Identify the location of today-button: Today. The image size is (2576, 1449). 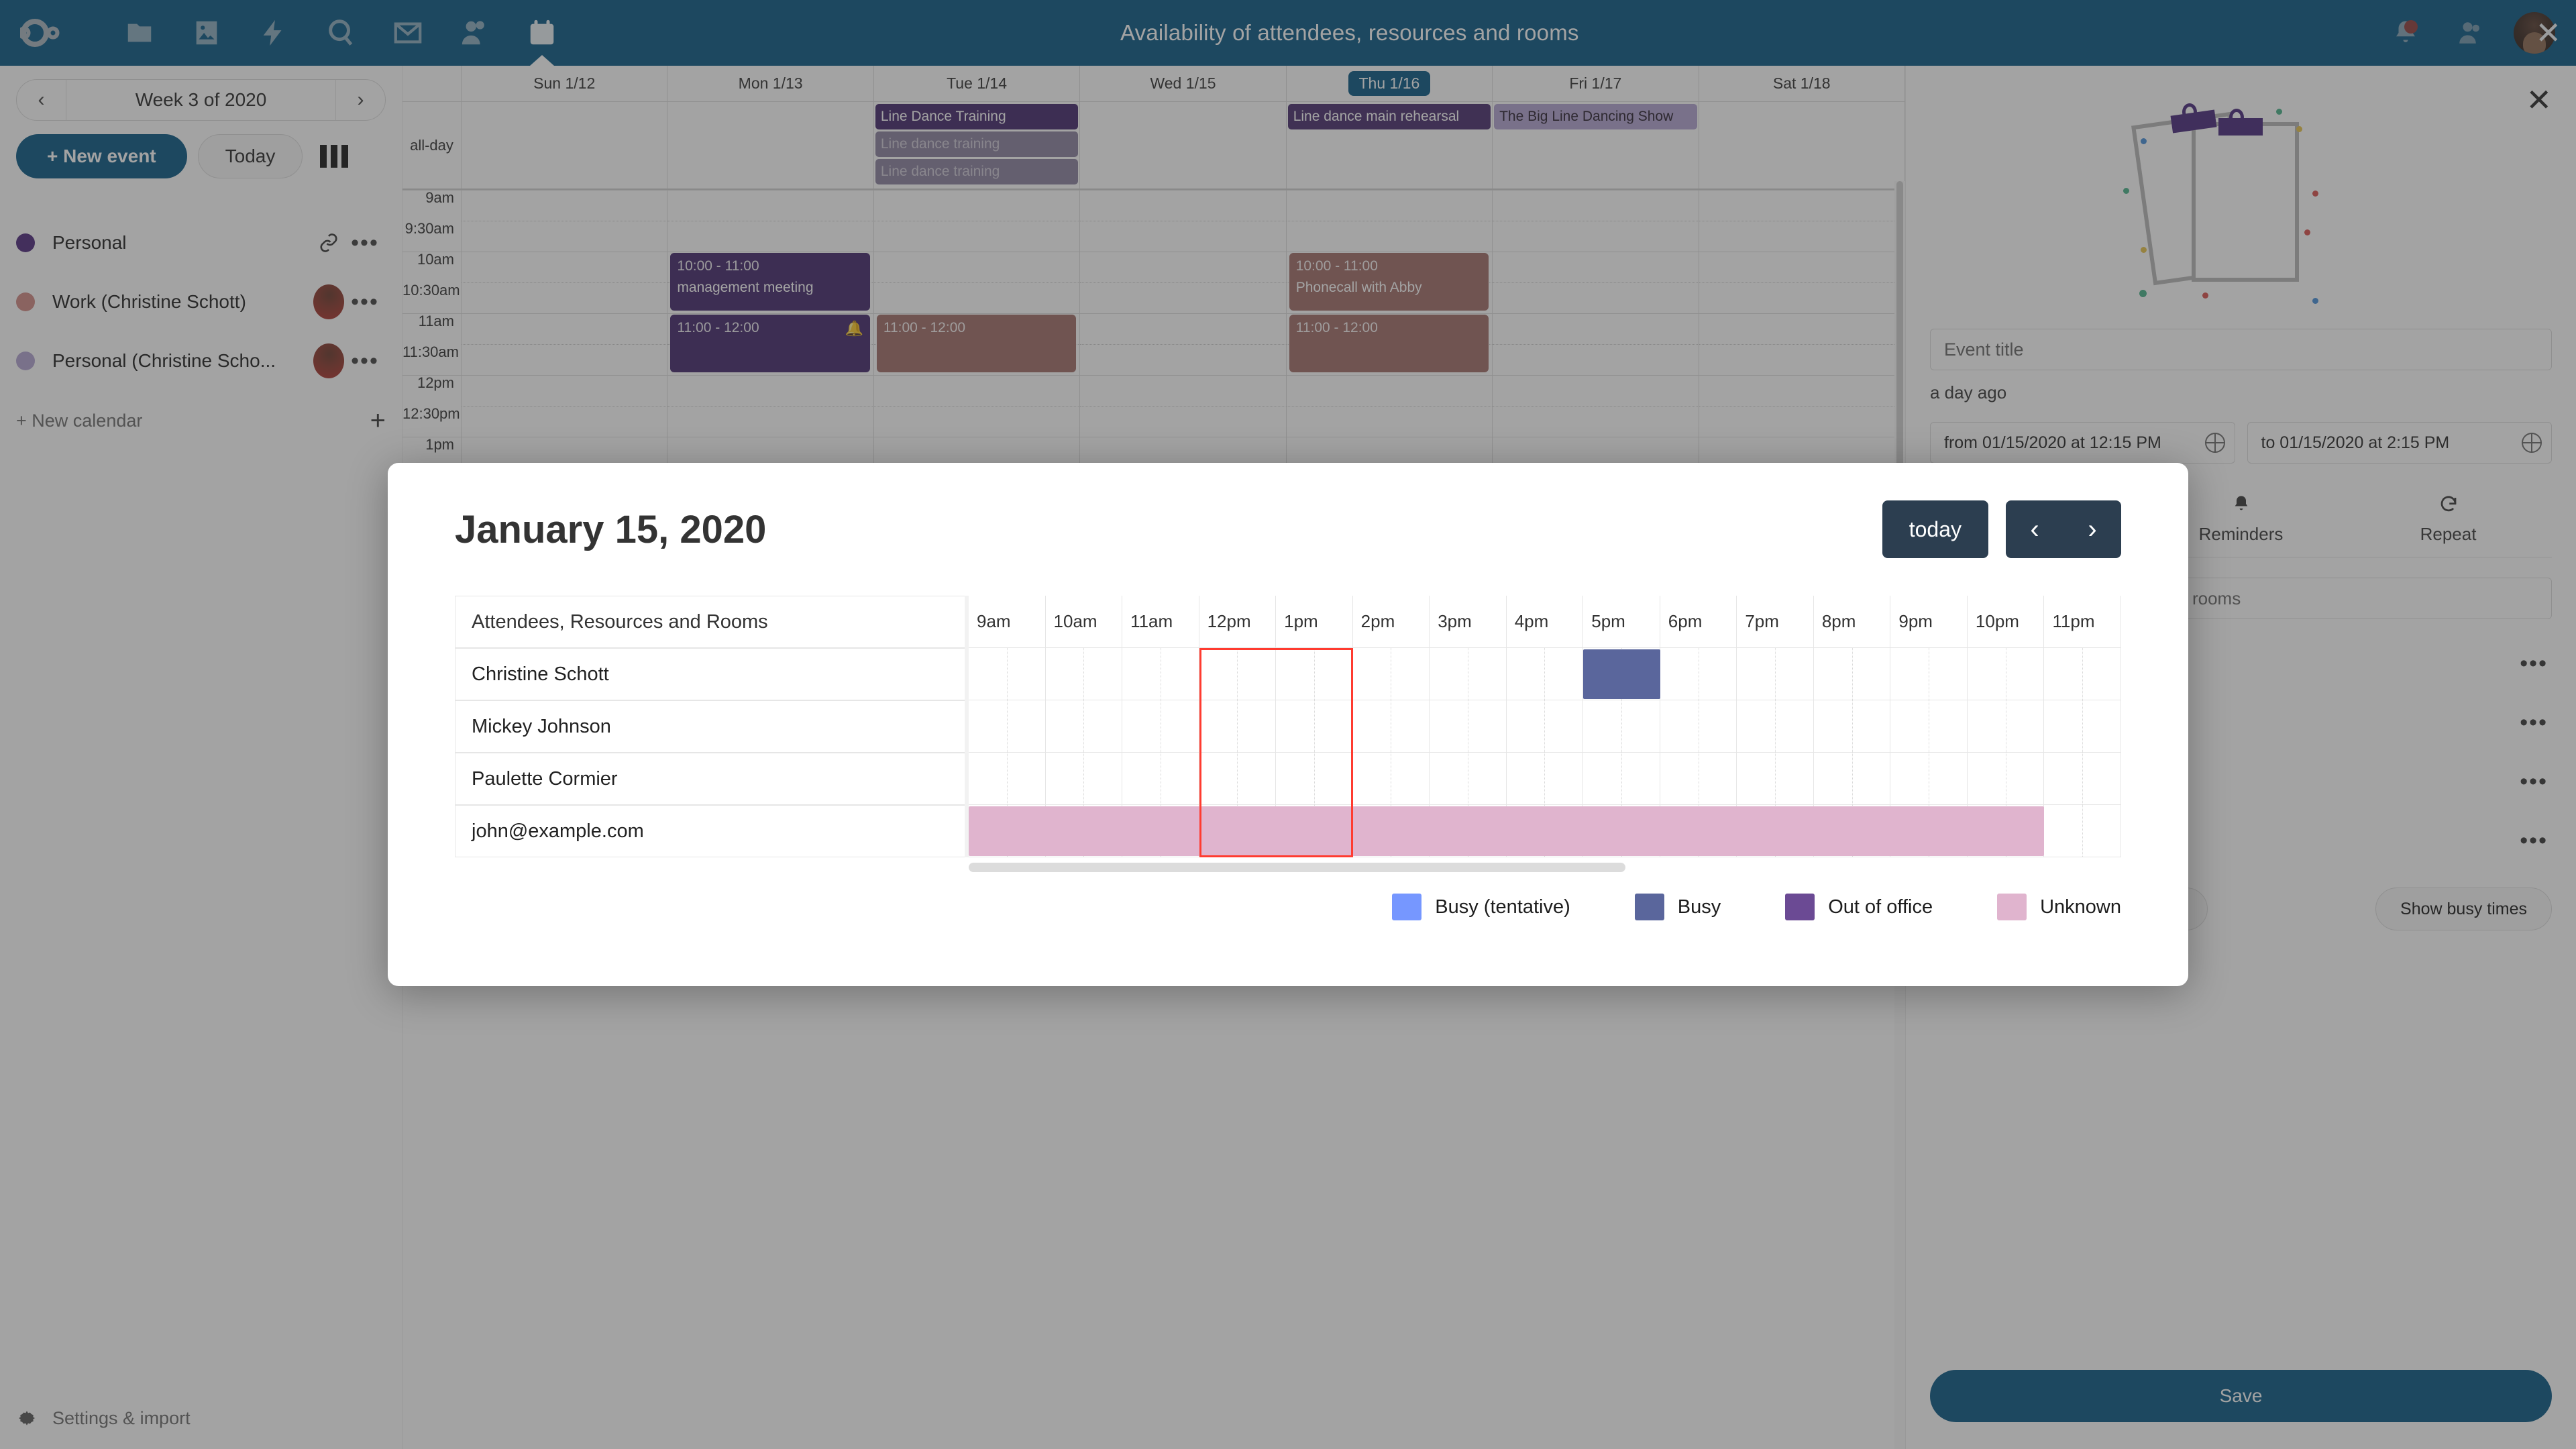
(250, 156).